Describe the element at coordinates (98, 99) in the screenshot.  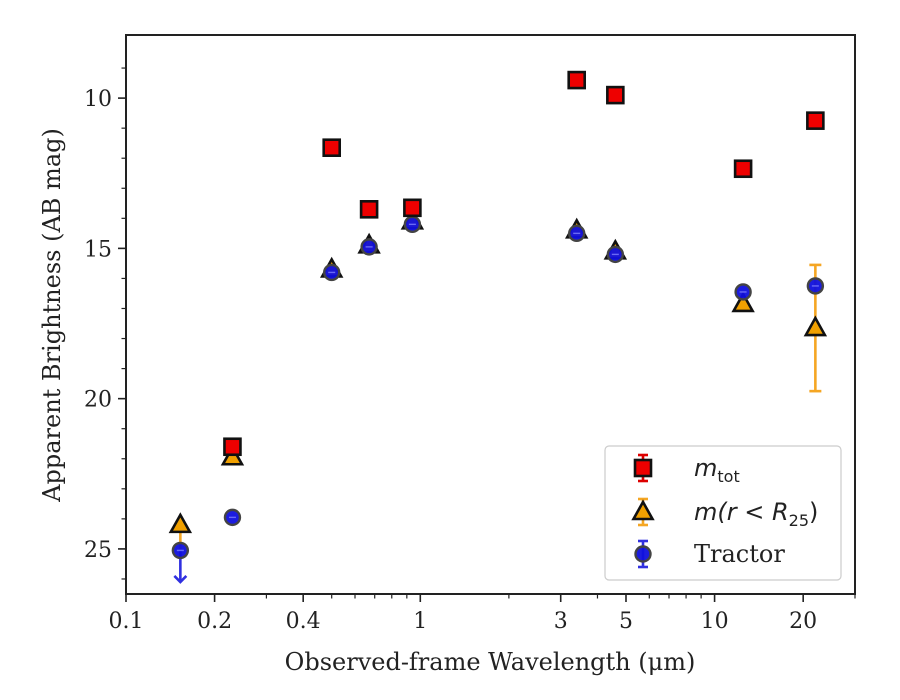
I see `y-tick-label: 10` at that location.